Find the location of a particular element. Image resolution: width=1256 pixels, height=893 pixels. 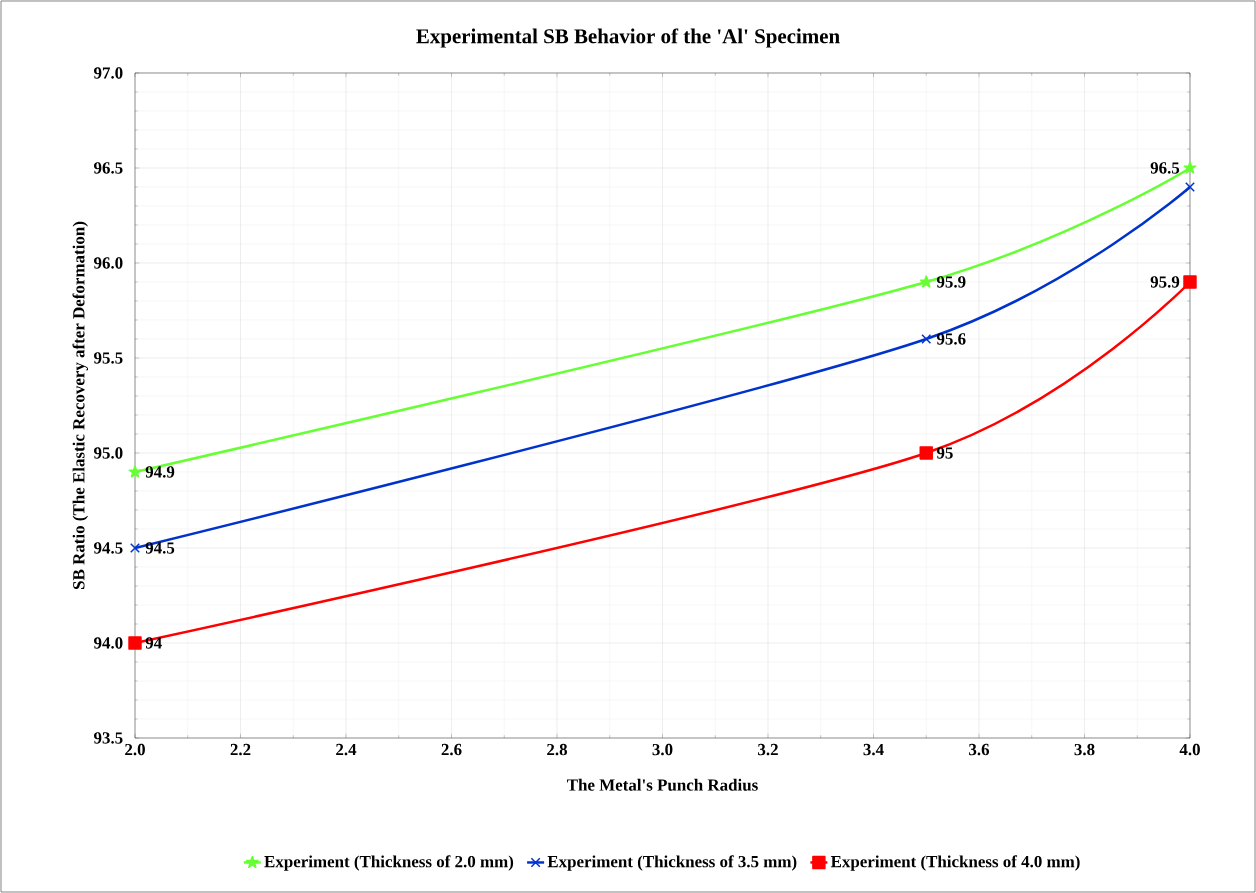

y-tick-label: 97.0 is located at coordinates (108, 73).